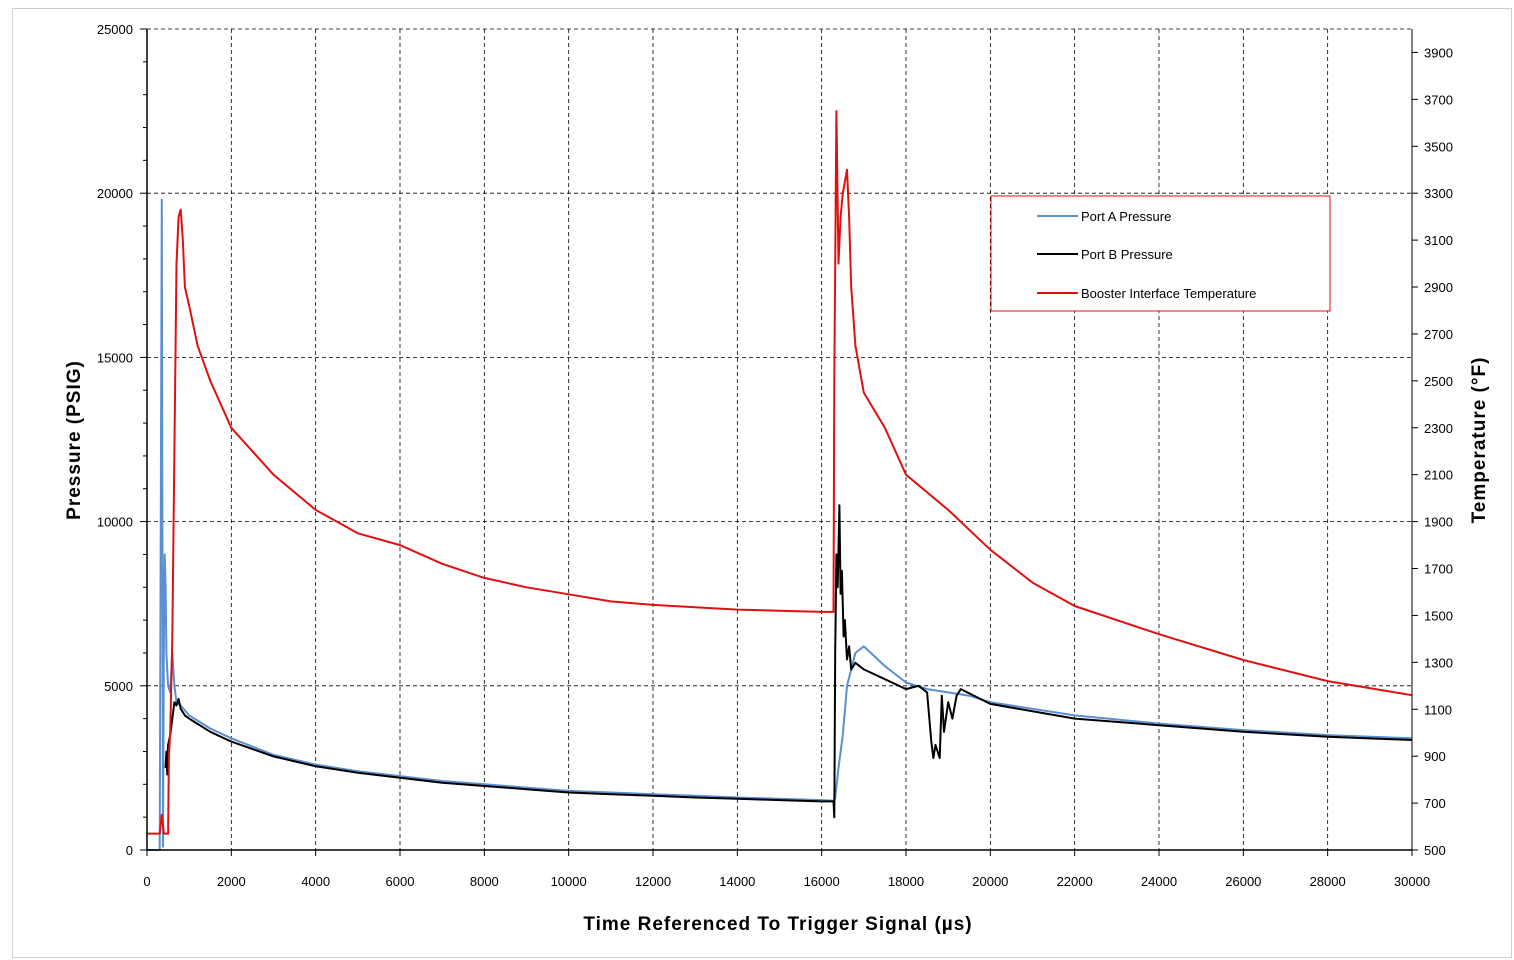 The width and height of the screenshot is (1514, 960). What do you see at coordinates (231, 881) in the screenshot?
I see `x-tick-label: 2000` at bounding box center [231, 881].